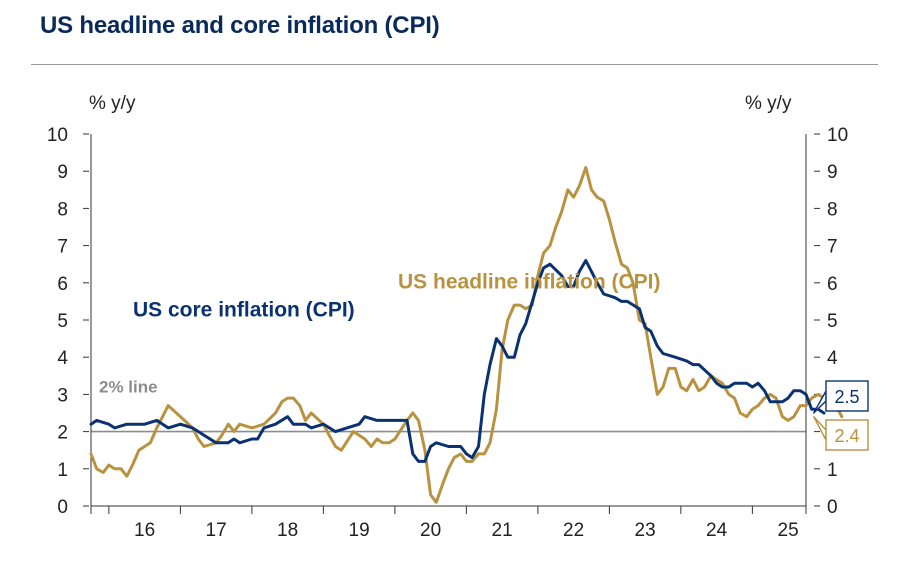 Image resolution: width=899 pixels, height=563 pixels. What do you see at coordinates (832, 358) in the screenshot?
I see `right-tick-label: 4` at bounding box center [832, 358].